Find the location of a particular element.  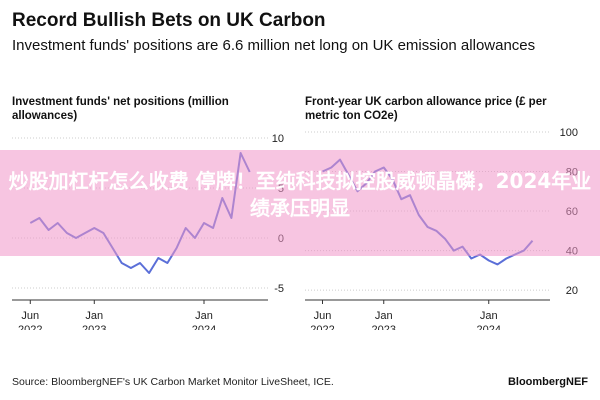

left-chart-x-tick-label-year: 2024 is located at coordinates (204, 327).